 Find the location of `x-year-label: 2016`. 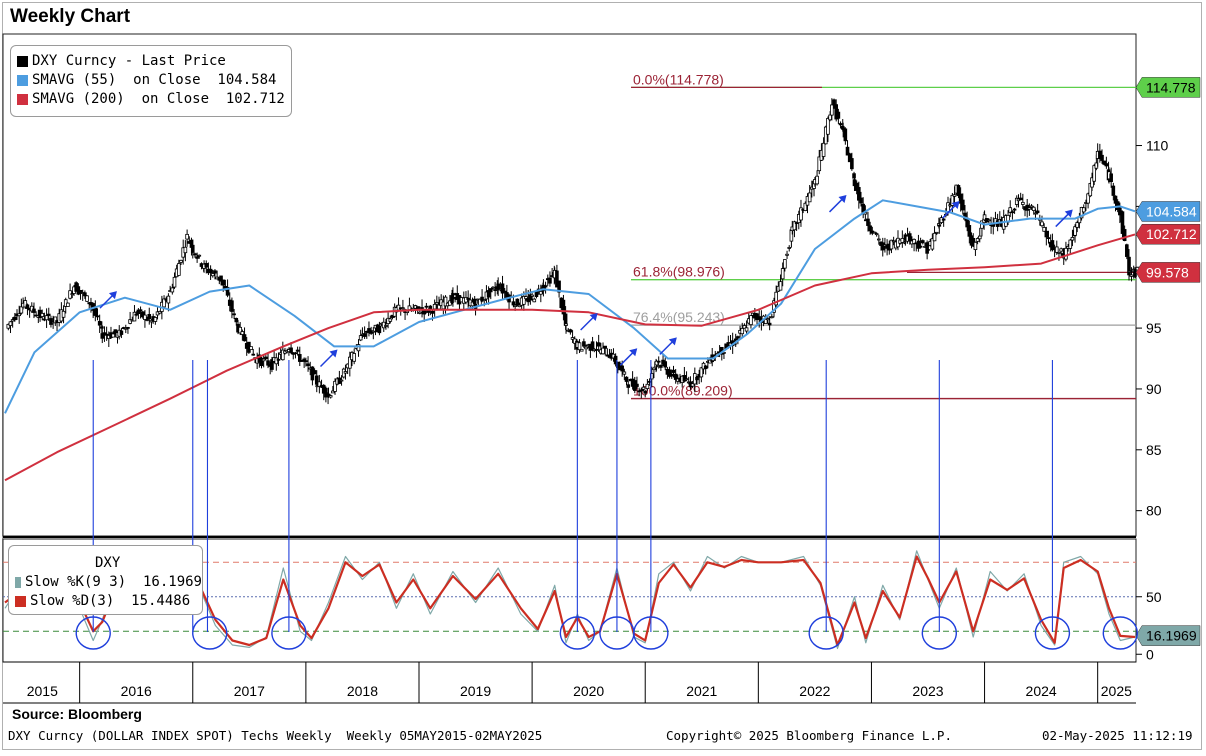

x-year-label: 2016 is located at coordinates (136, 691).